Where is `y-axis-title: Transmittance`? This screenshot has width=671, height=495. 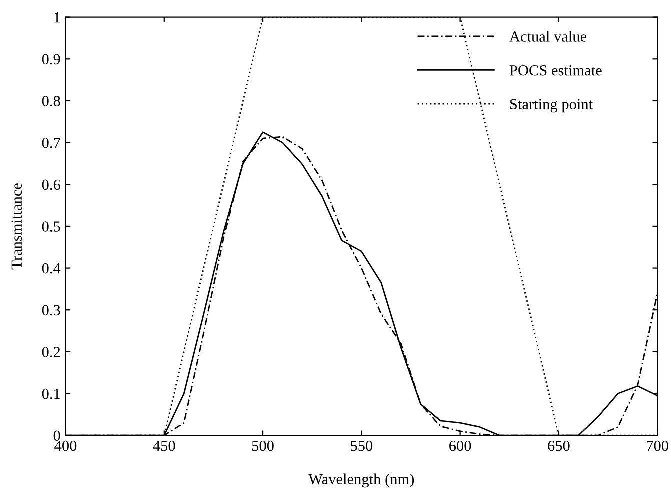
y-axis-title: Transmittance is located at coordinates (17, 227).